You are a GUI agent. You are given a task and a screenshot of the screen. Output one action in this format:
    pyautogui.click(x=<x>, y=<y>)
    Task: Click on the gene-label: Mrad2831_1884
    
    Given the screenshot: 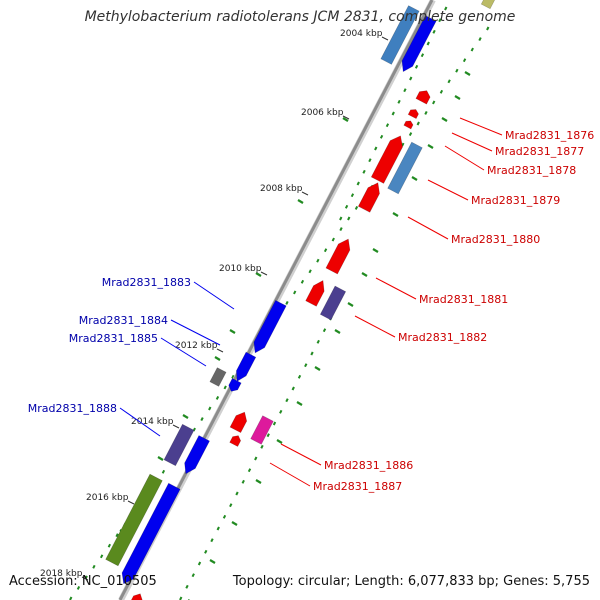 What is the action you would take?
    pyautogui.click(x=123, y=320)
    